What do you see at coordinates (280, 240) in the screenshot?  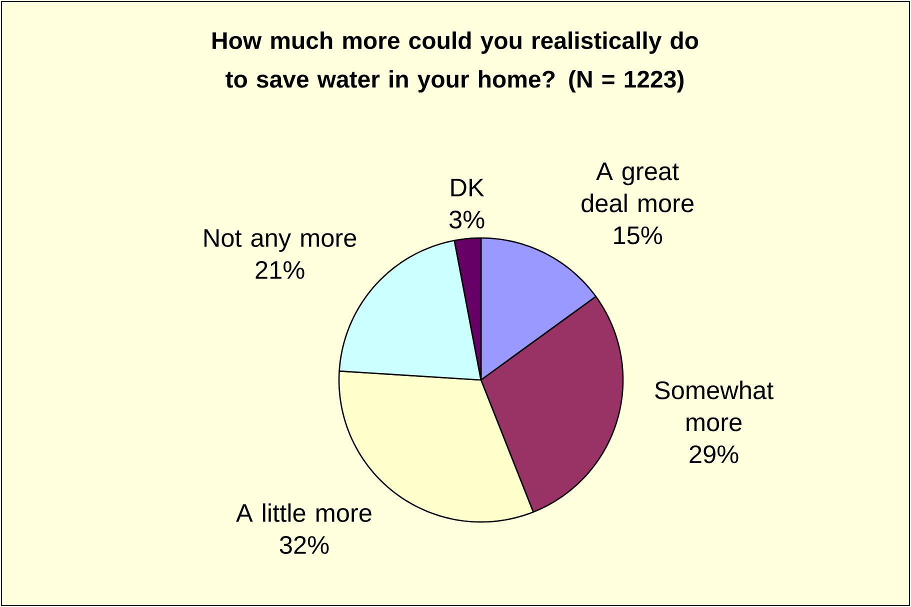 I see `slice-label: Not any more` at bounding box center [280, 240].